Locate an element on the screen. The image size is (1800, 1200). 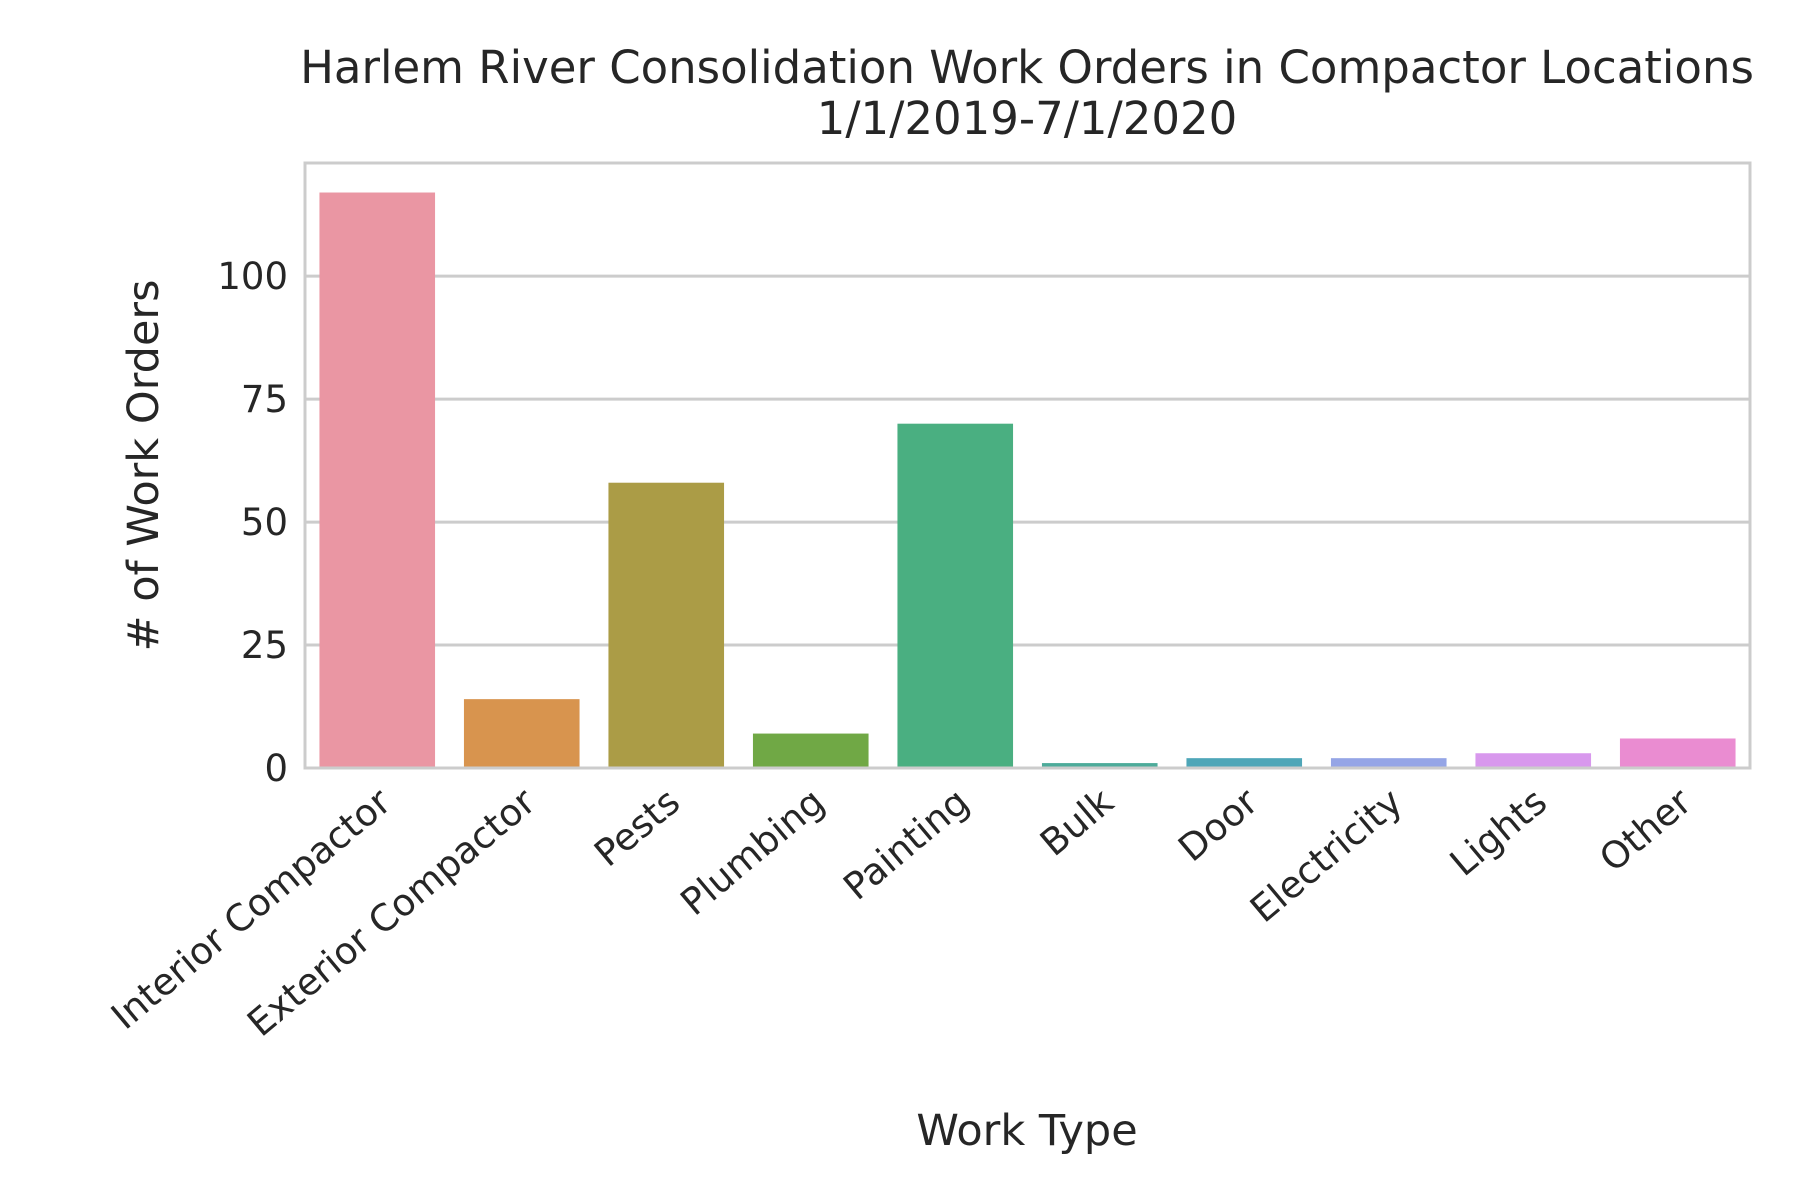
y-tick-labels: 0 25 50 75 100 is located at coordinates (252, 522).